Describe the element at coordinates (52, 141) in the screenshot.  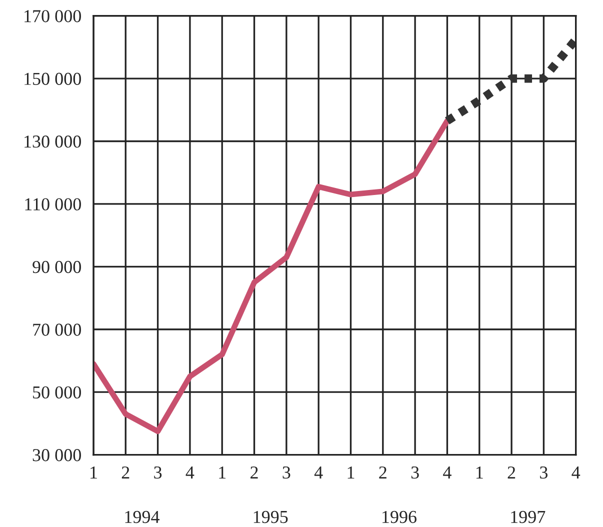
I see `y-tick-label: 130 000` at that location.